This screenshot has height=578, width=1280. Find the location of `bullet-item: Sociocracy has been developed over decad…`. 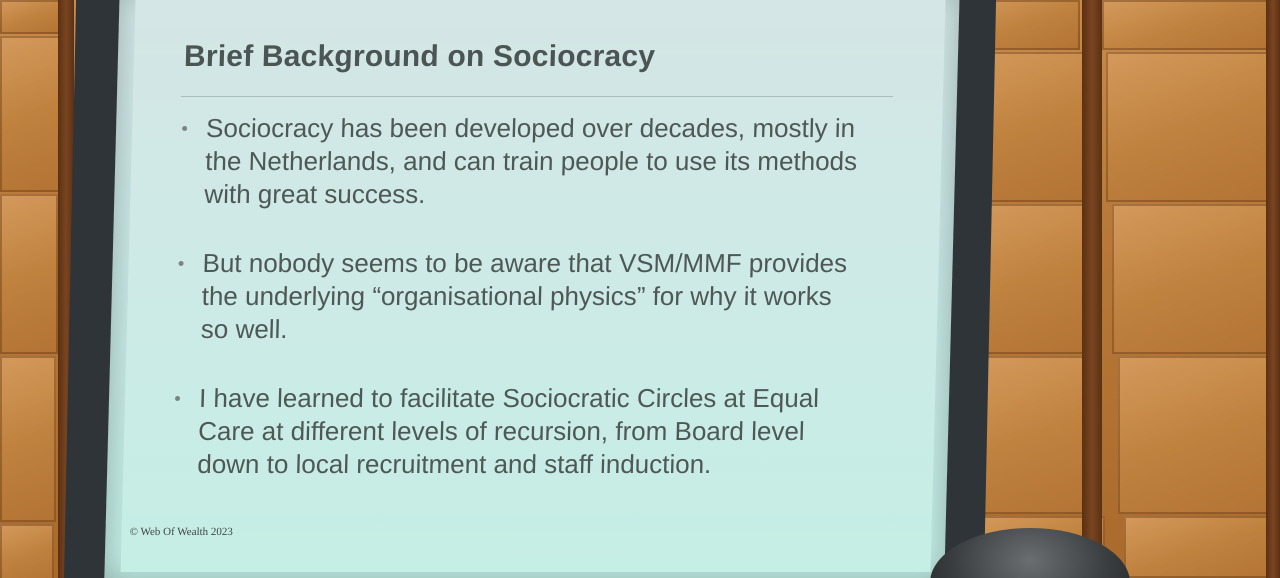

bullet-item: Sociocracy has been developed over decad… is located at coordinates (531, 161).